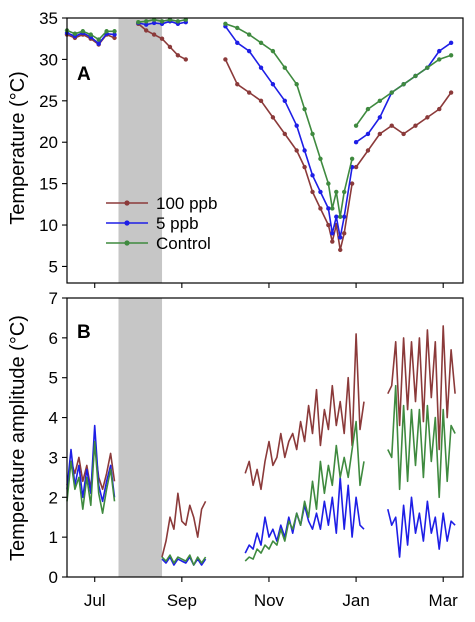 This screenshot has width=475, height=622. Describe the element at coordinates (53, 457) in the screenshot. I see `y-tick-label: 3` at that location.